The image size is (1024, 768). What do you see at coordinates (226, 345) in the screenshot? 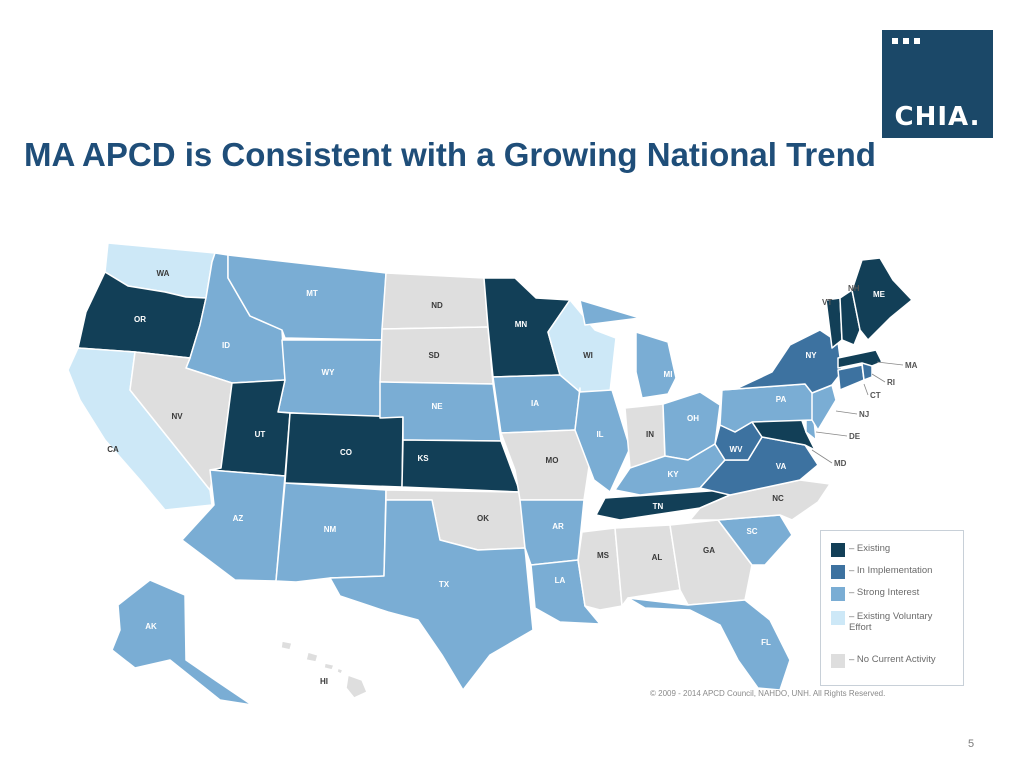
I see `state-label-id: ID` at bounding box center [226, 345].